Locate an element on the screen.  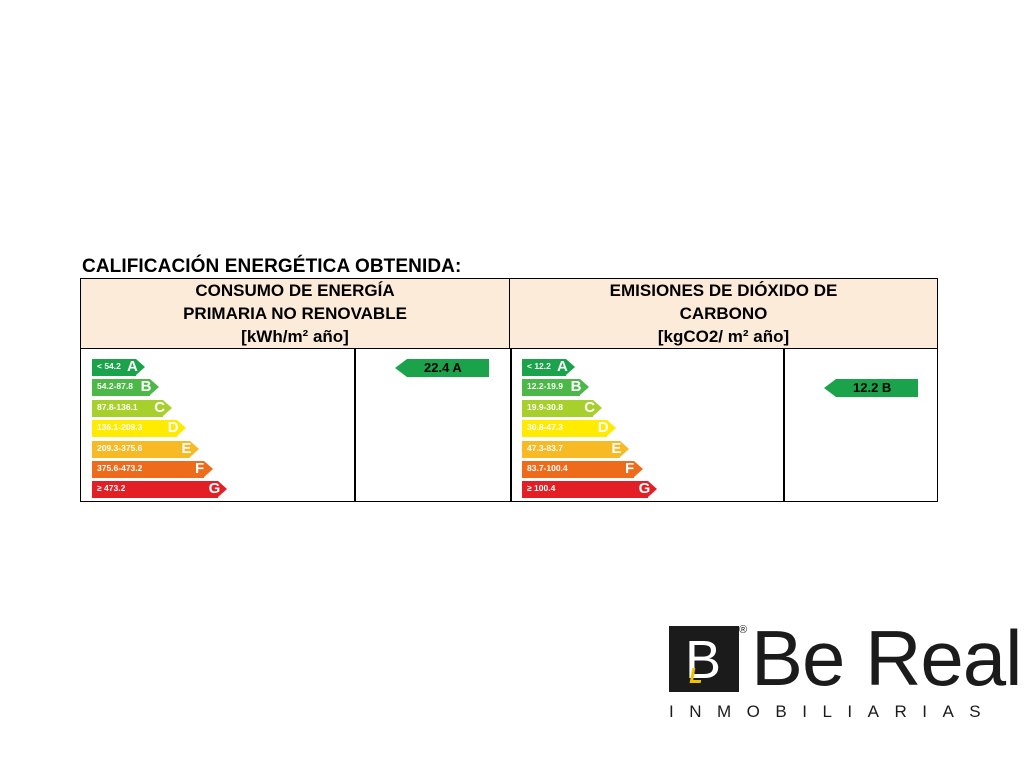
energy-class-g-bar: ≥ 473.2 G is located at coordinates (159, 489).